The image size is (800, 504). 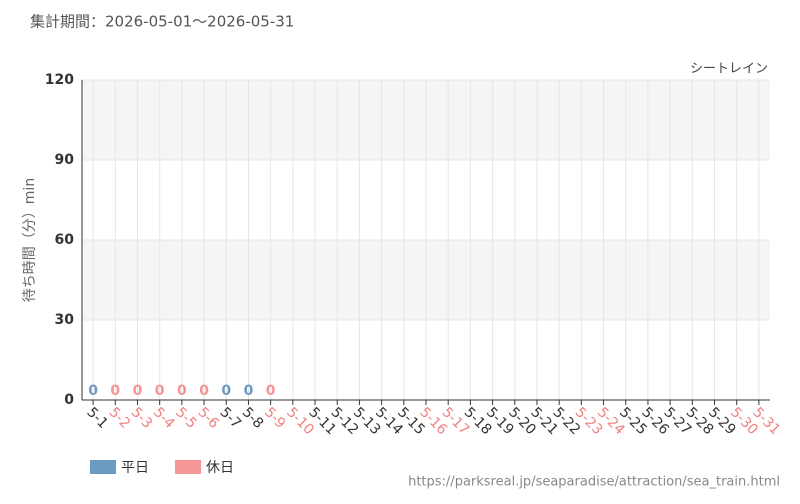 What do you see at coordinates (59, 80) in the screenshot?
I see `y-tick-label: 120` at bounding box center [59, 80].